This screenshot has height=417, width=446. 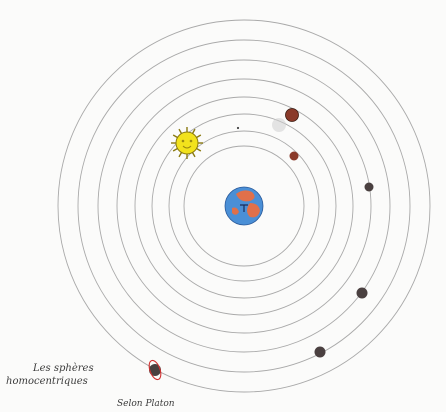 I want to click on attribution-text: Selon Platon, so click(x=146, y=404).